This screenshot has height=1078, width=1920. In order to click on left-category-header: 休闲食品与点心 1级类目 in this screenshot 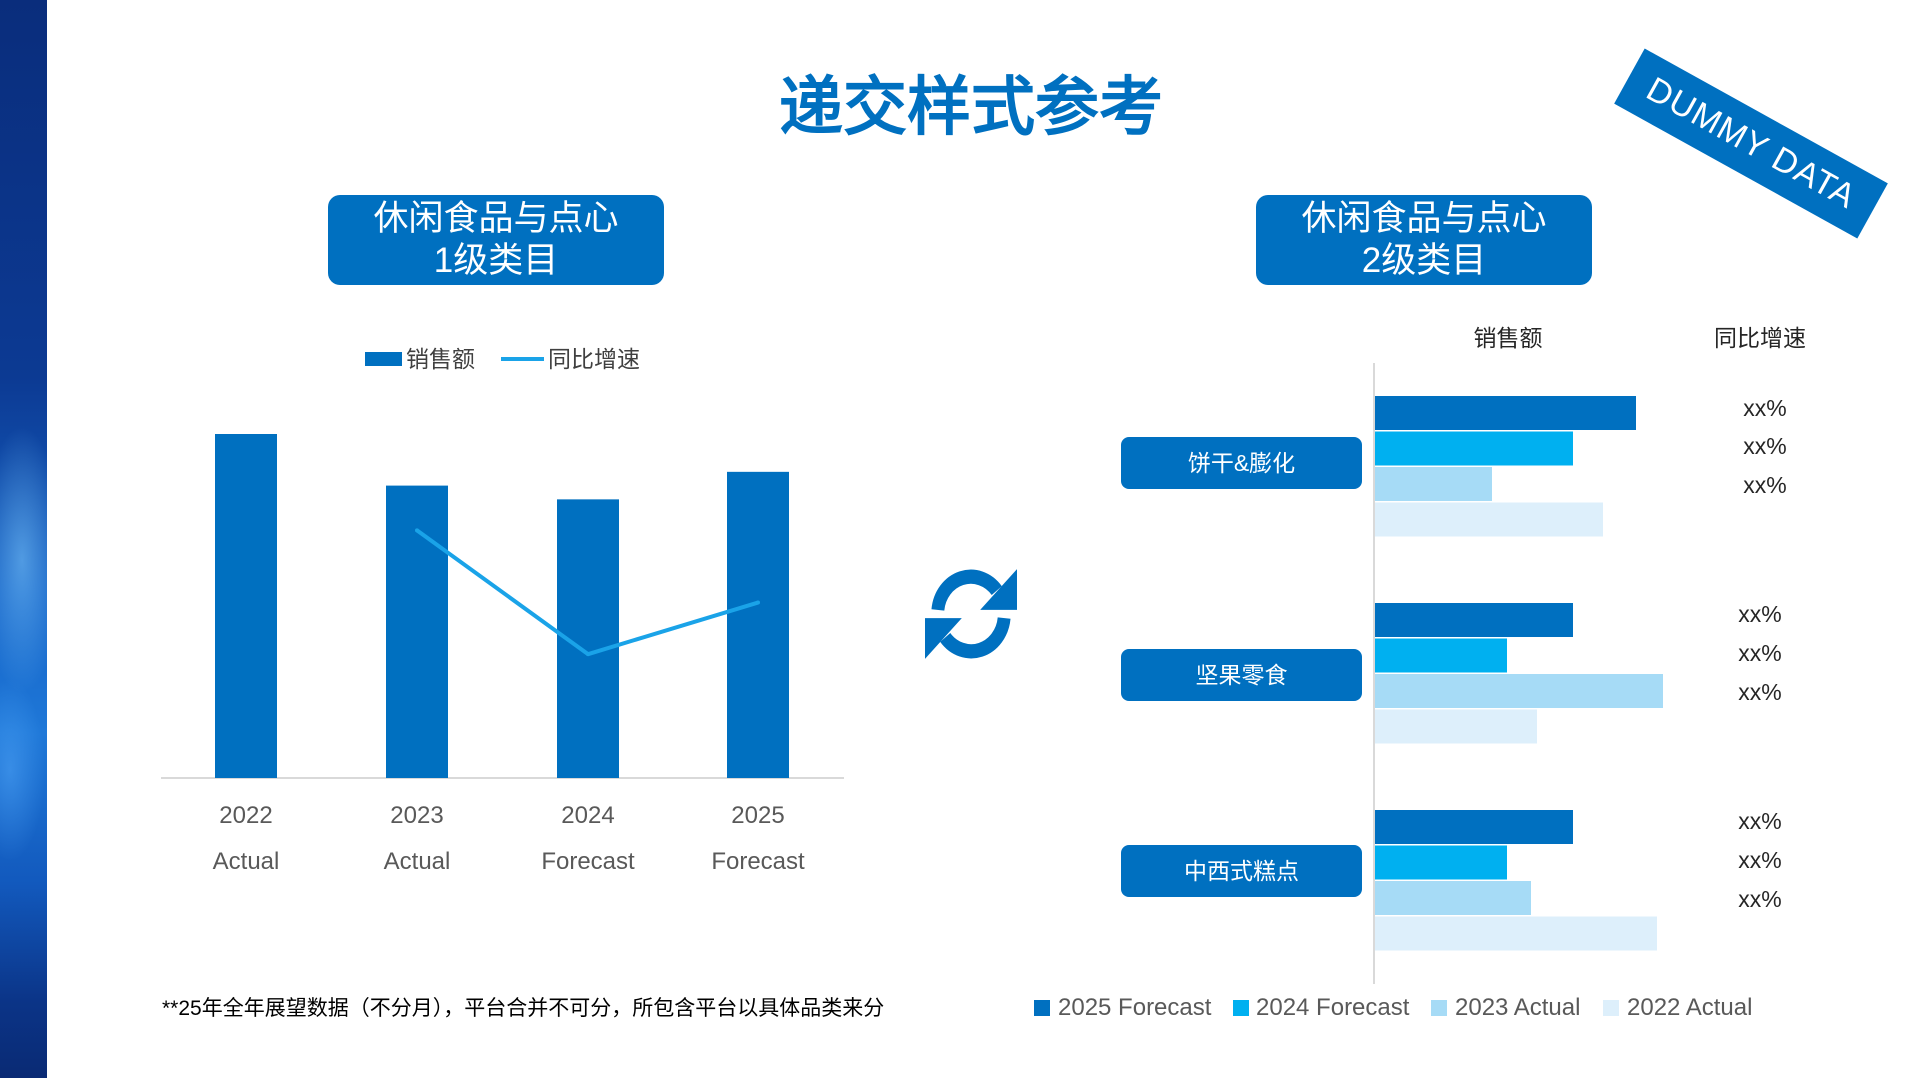, I will do `click(496, 240)`.